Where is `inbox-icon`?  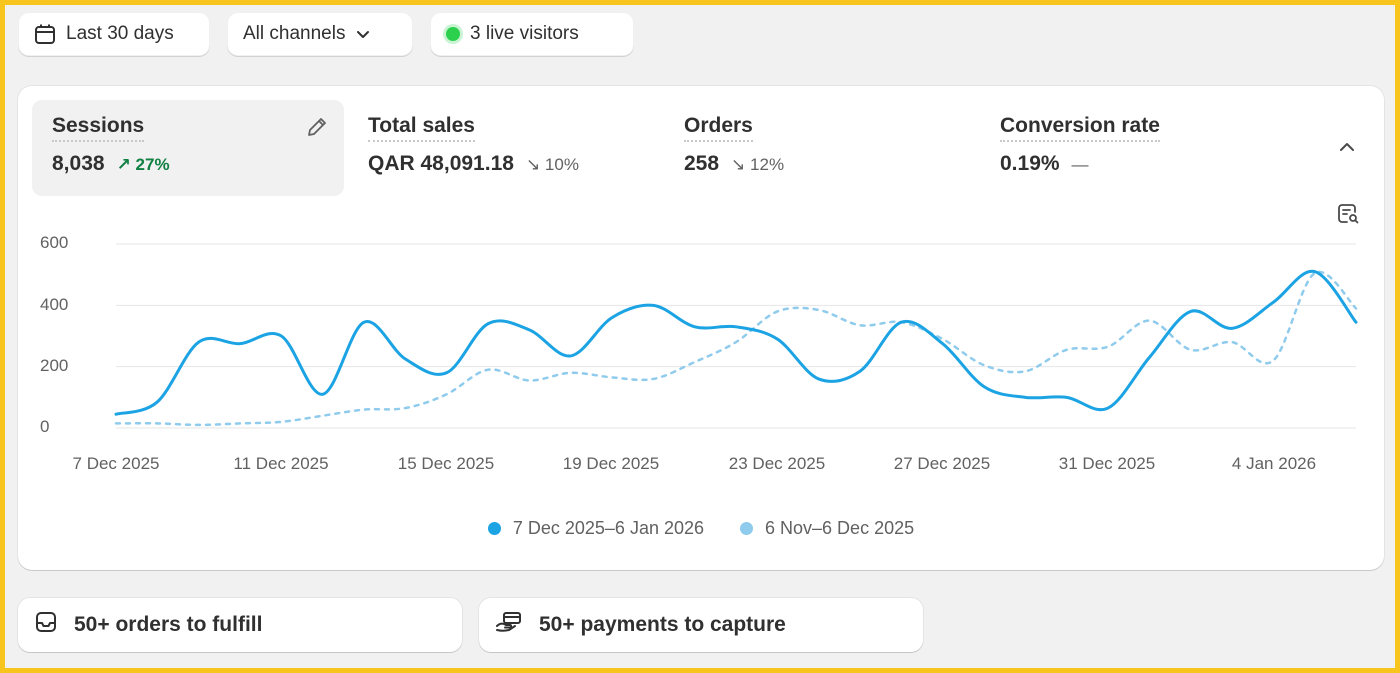
inbox-icon is located at coordinates (46, 625).